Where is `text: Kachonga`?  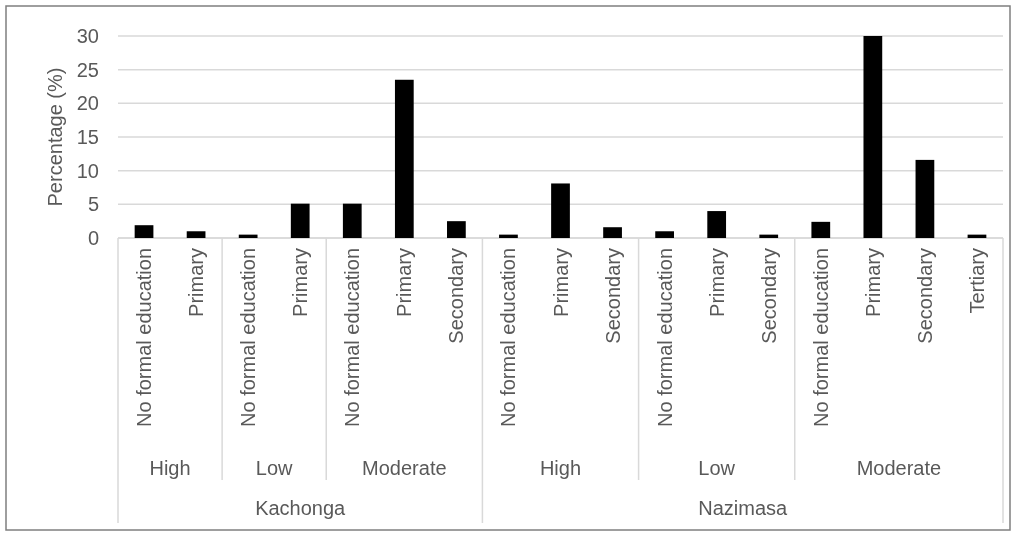 text: Kachonga is located at coordinates (301, 508).